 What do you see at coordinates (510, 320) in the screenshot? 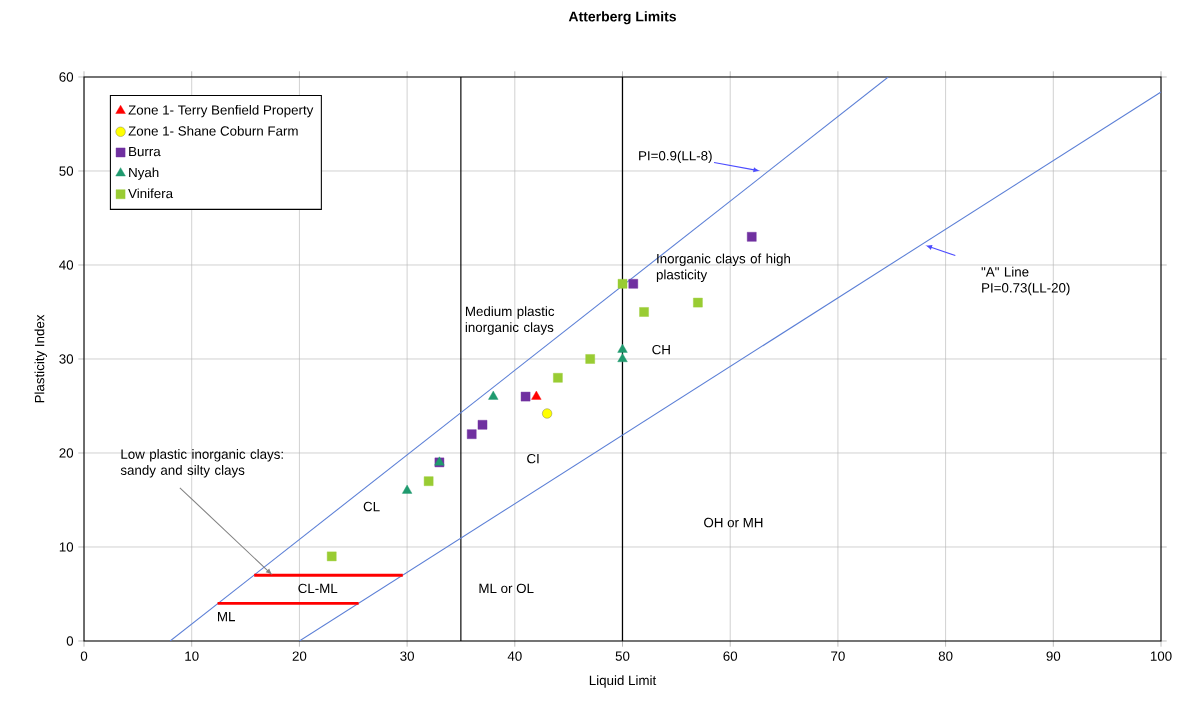
I see `annotation: Medium plastic inorganic clays` at bounding box center [510, 320].